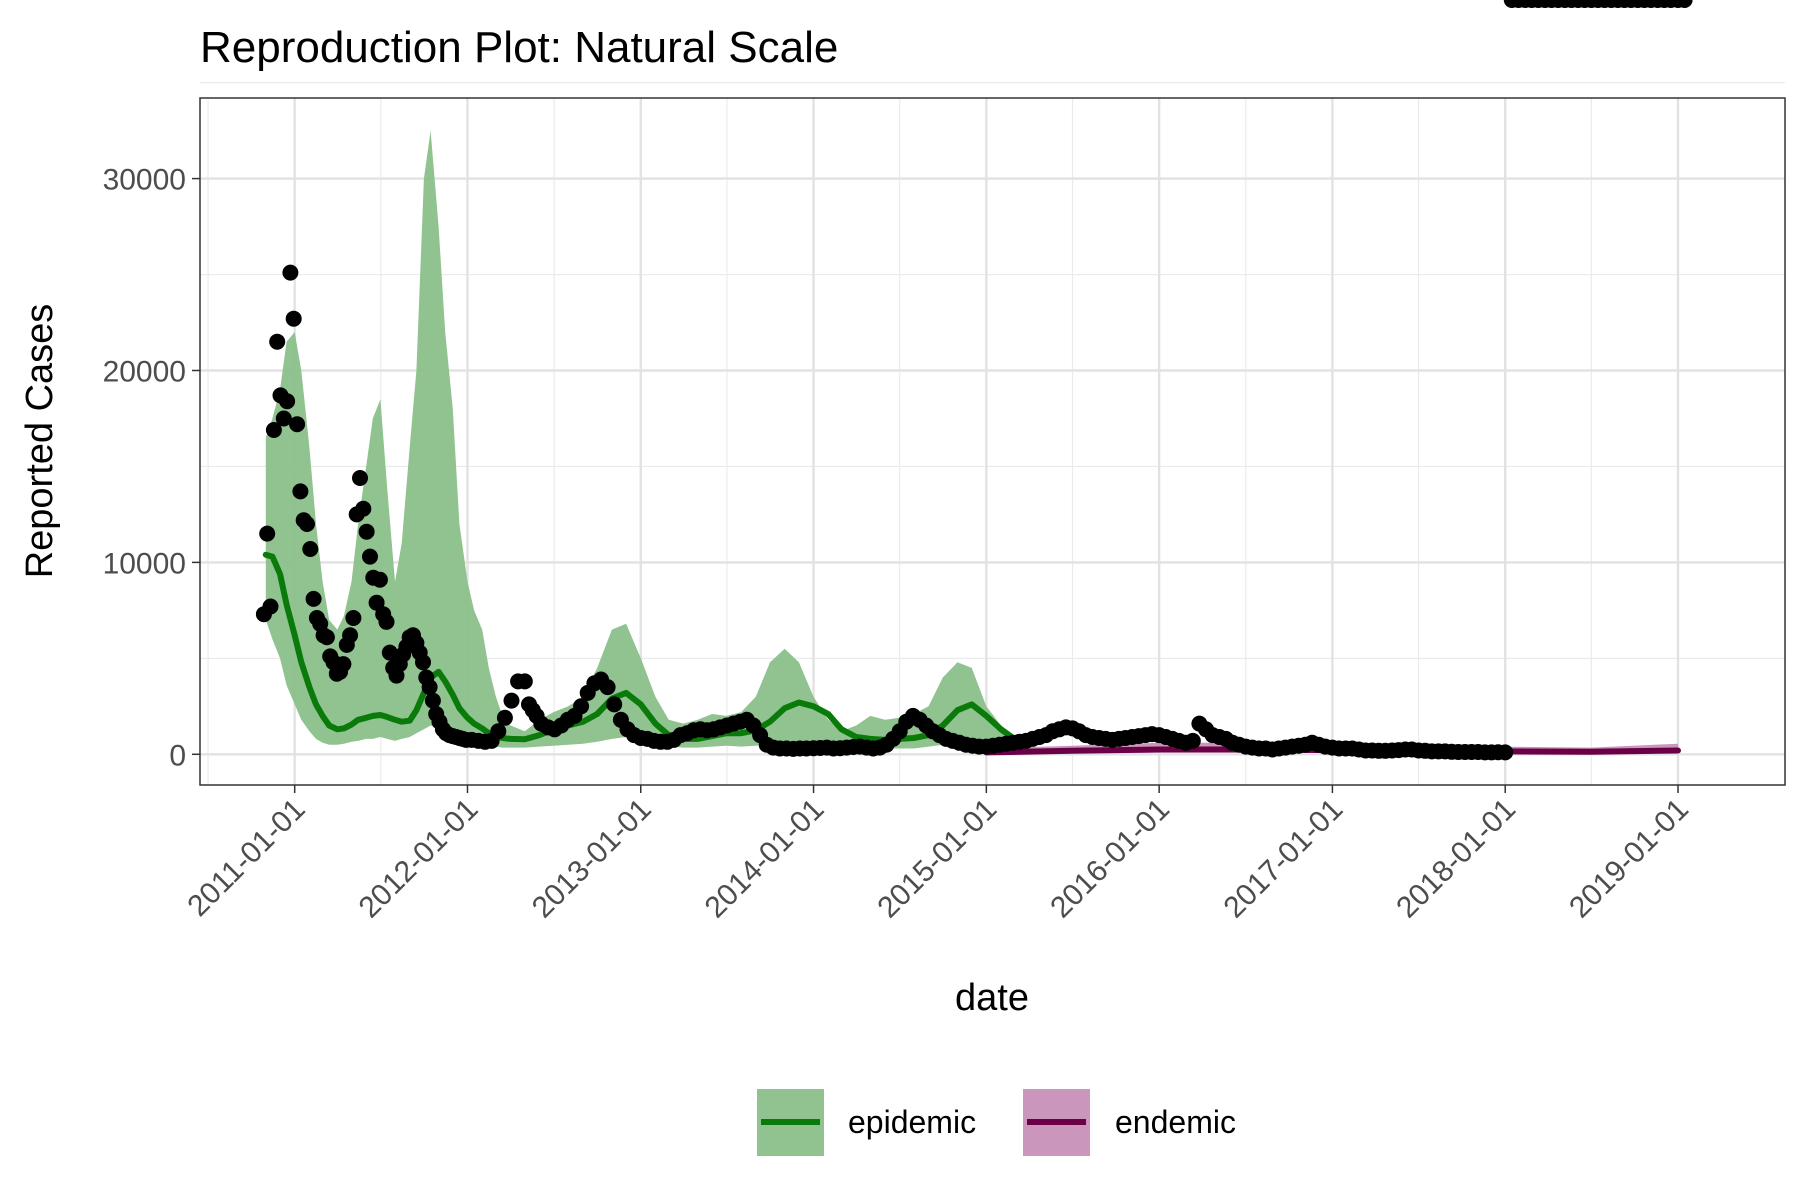 The image size is (1800, 1200). What do you see at coordinates (996, 1122) in the screenshot?
I see `legend: epidemic endemic` at bounding box center [996, 1122].